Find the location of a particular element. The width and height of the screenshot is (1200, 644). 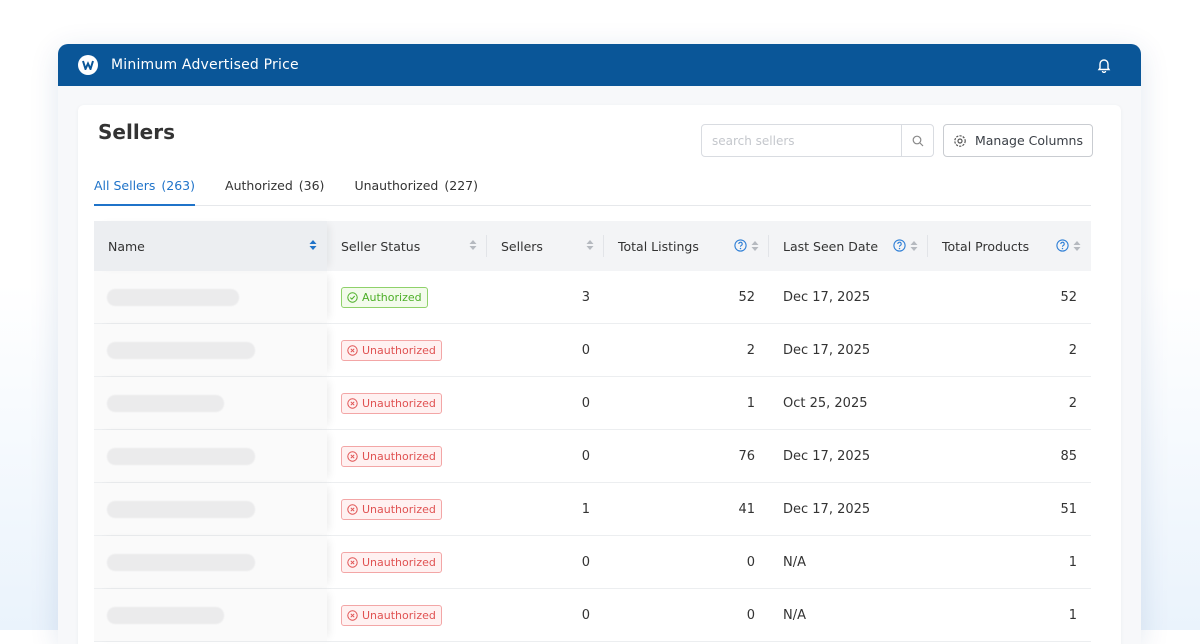

column-header: Total Products is located at coordinates (1009, 246).